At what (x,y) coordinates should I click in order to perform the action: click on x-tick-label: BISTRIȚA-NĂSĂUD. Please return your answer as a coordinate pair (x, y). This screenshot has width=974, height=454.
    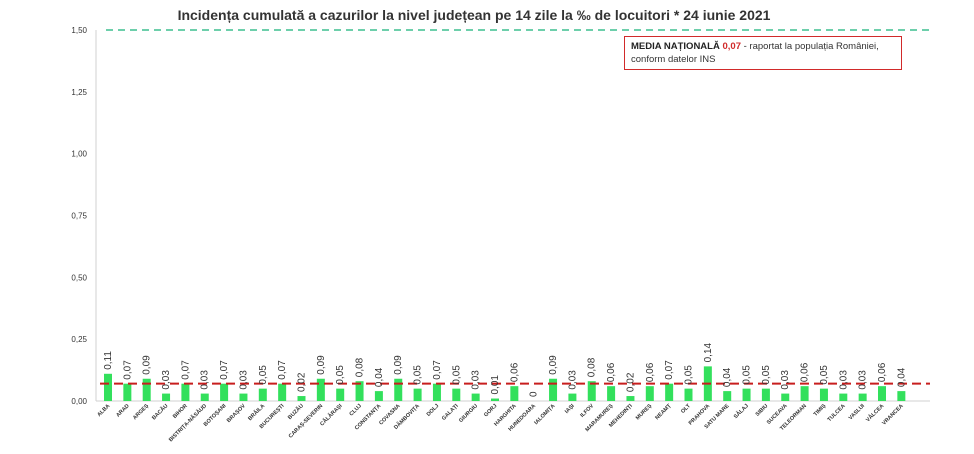
    Looking at the image, I should click on (187, 422).